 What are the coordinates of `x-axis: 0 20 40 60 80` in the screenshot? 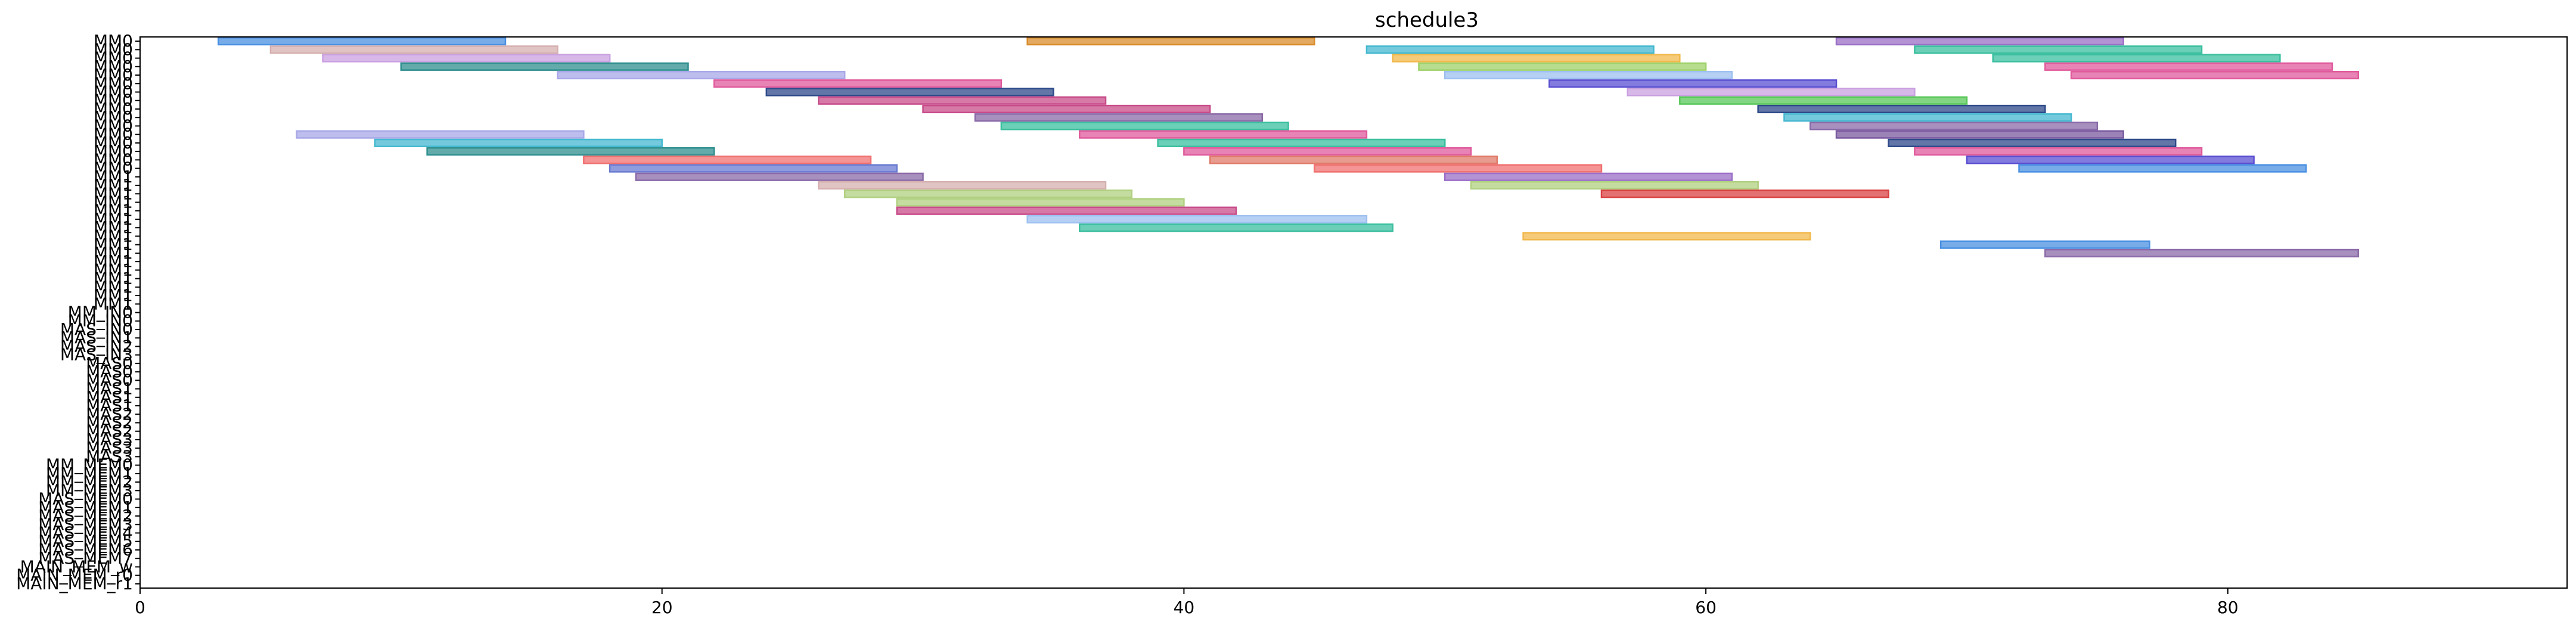 It's located at (1187, 602).